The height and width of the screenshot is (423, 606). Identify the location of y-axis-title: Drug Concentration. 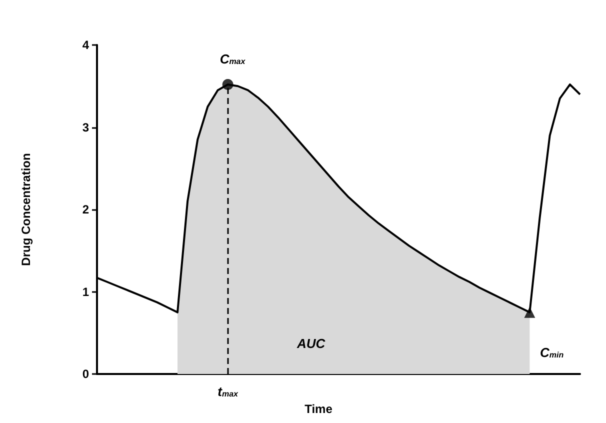
(26, 209).